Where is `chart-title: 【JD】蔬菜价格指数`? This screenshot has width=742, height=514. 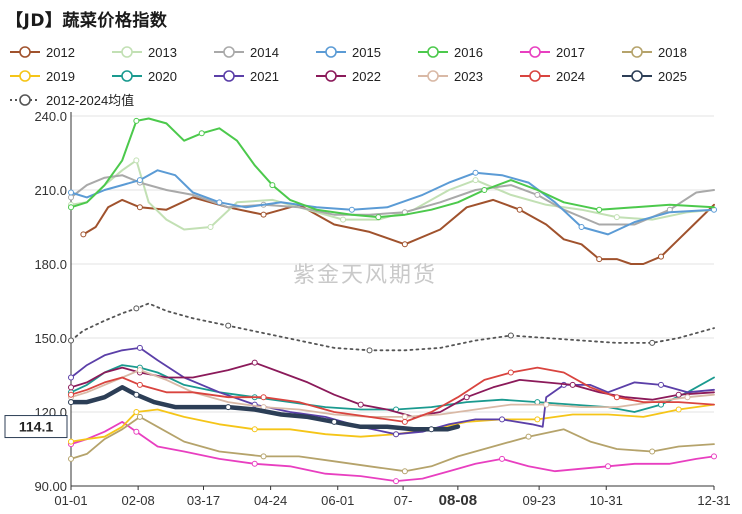 chart-title: 【JD】蔬菜价格指数 is located at coordinates (87, 21).